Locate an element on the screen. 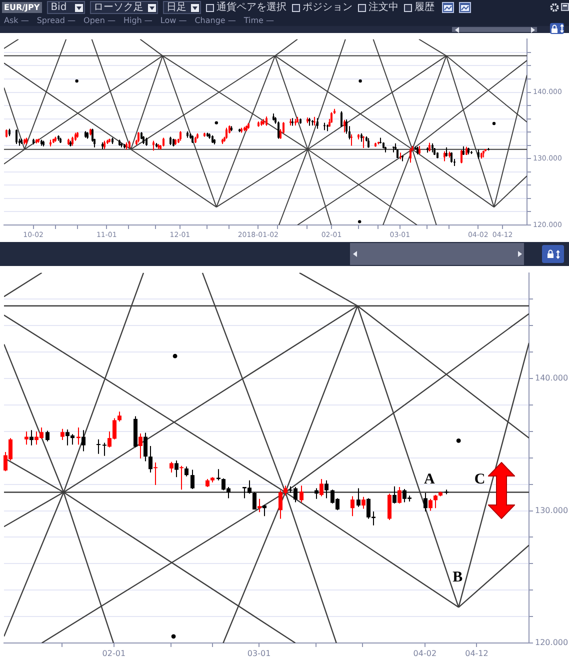  annotation: B is located at coordinates (457, 578).